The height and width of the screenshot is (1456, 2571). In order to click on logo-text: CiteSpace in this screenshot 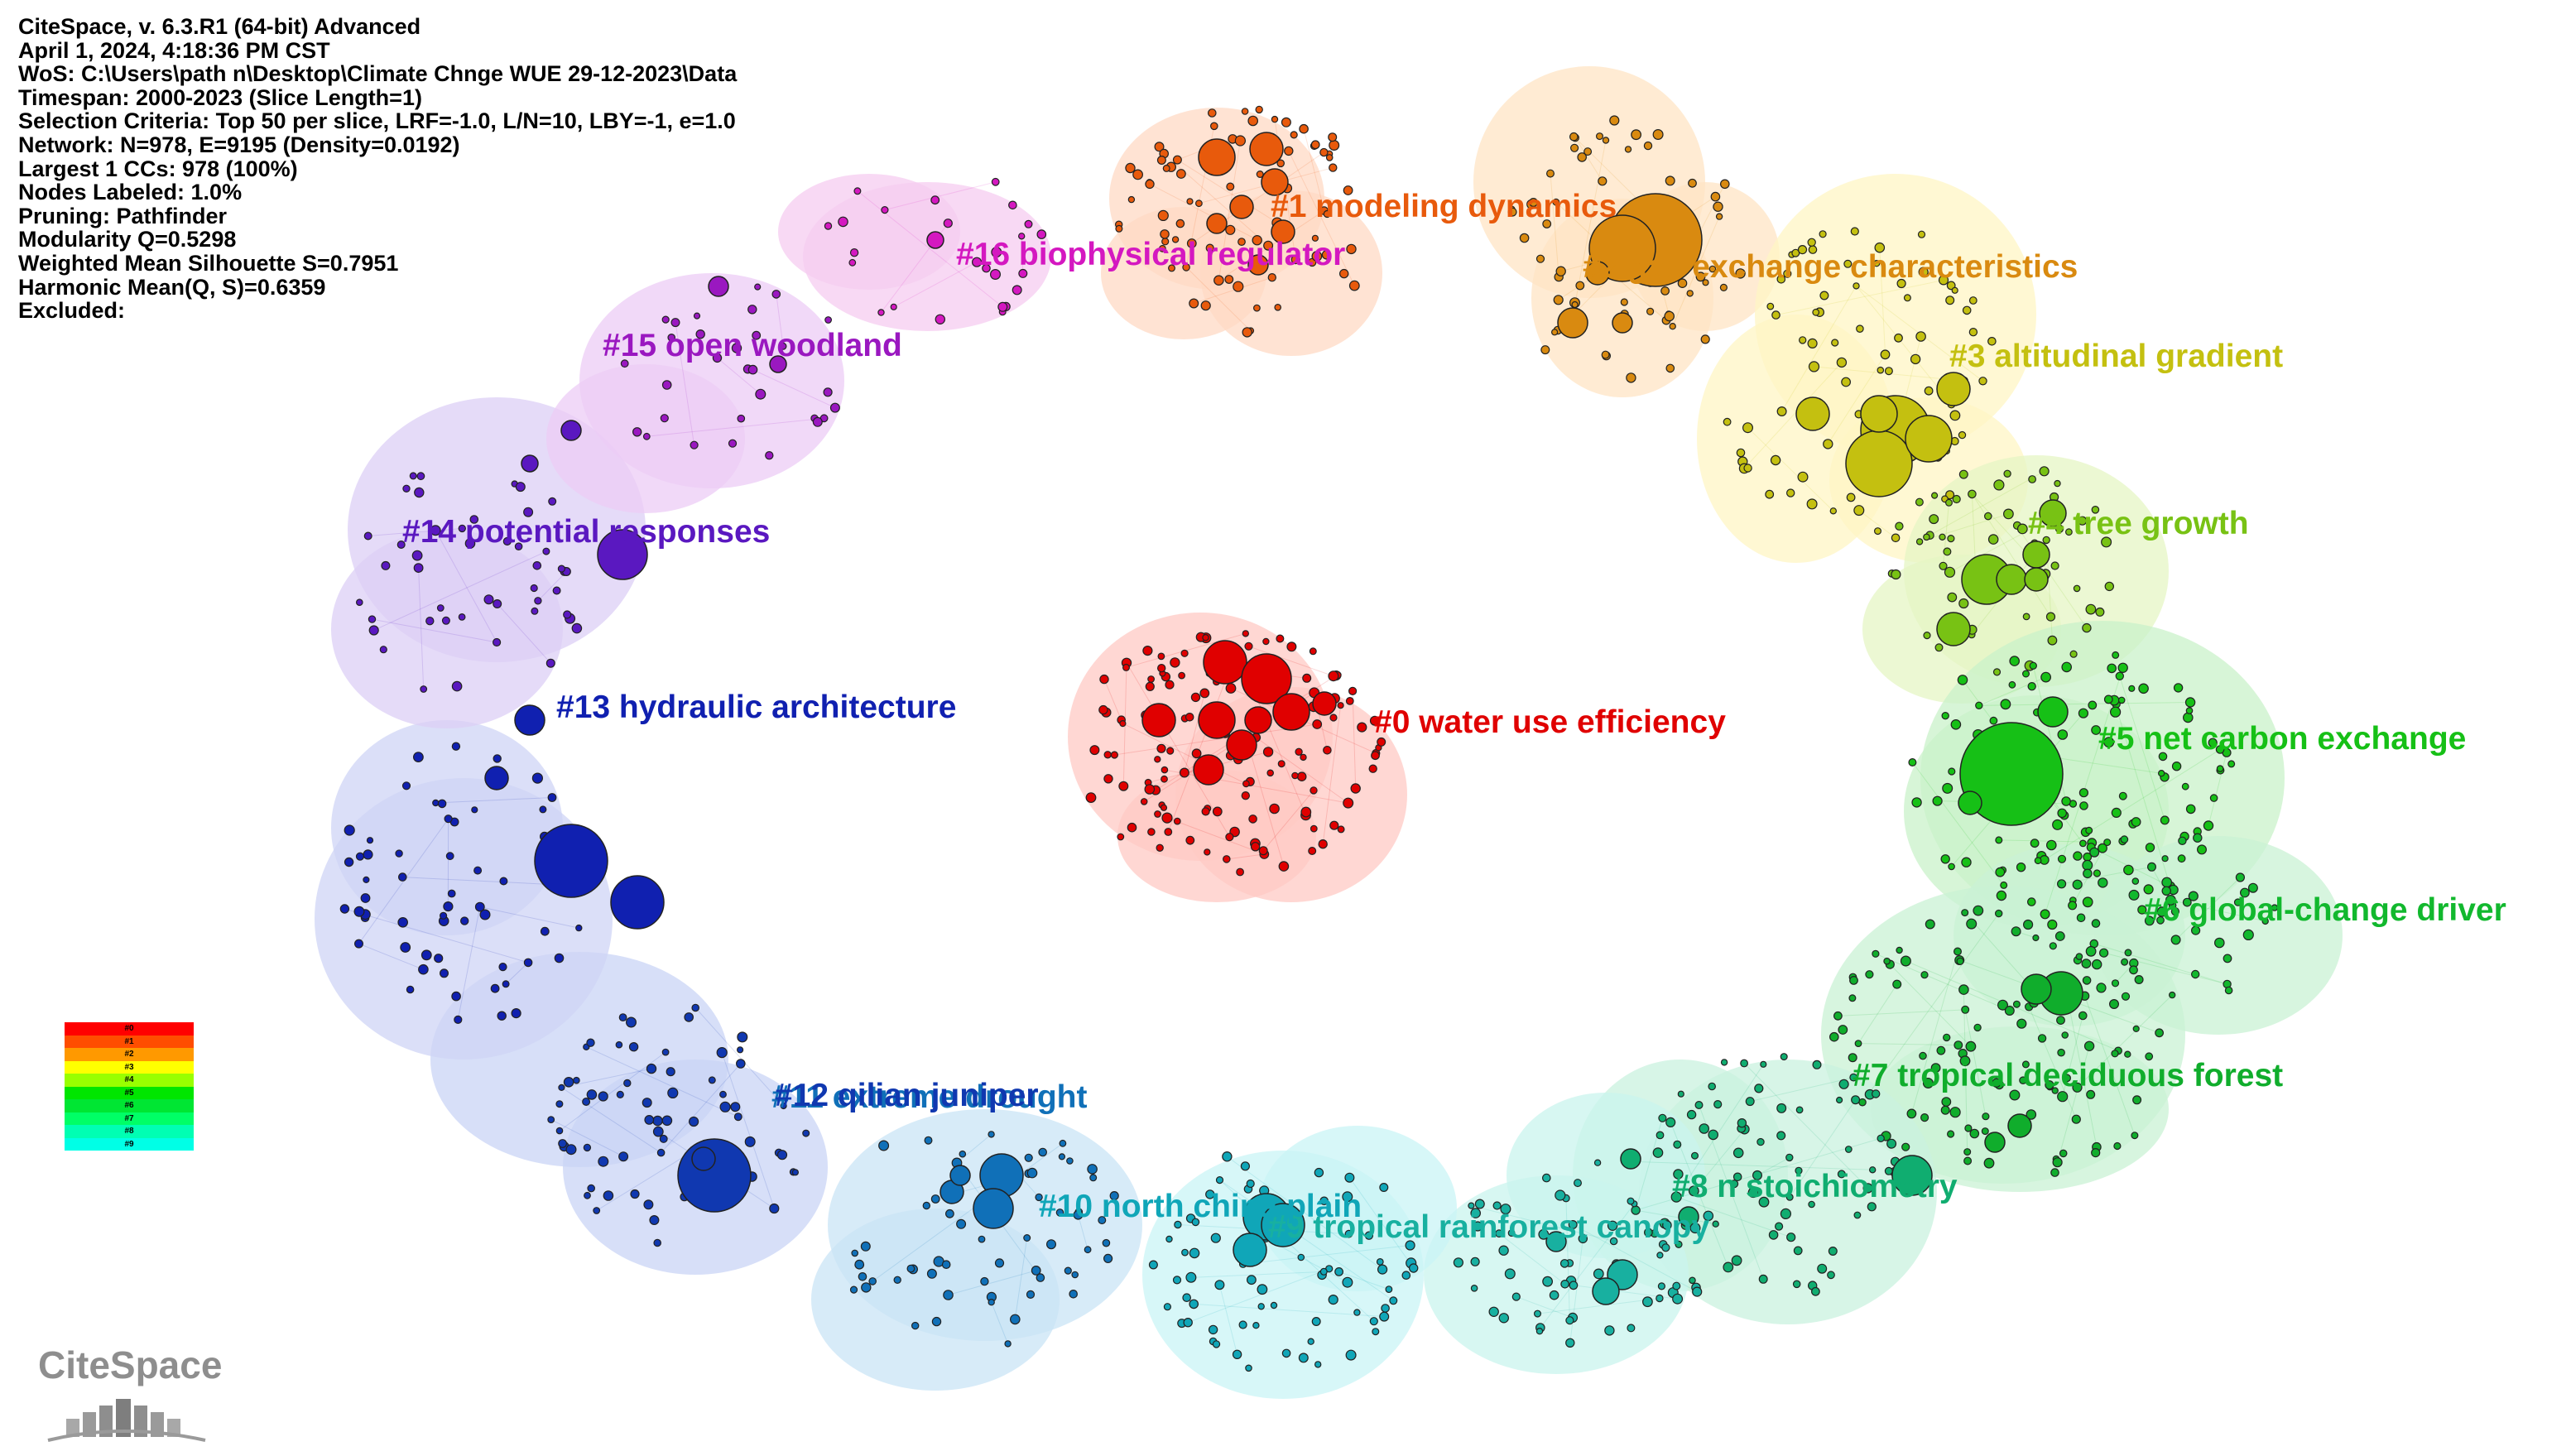, I will do `click(130, 1364)`.